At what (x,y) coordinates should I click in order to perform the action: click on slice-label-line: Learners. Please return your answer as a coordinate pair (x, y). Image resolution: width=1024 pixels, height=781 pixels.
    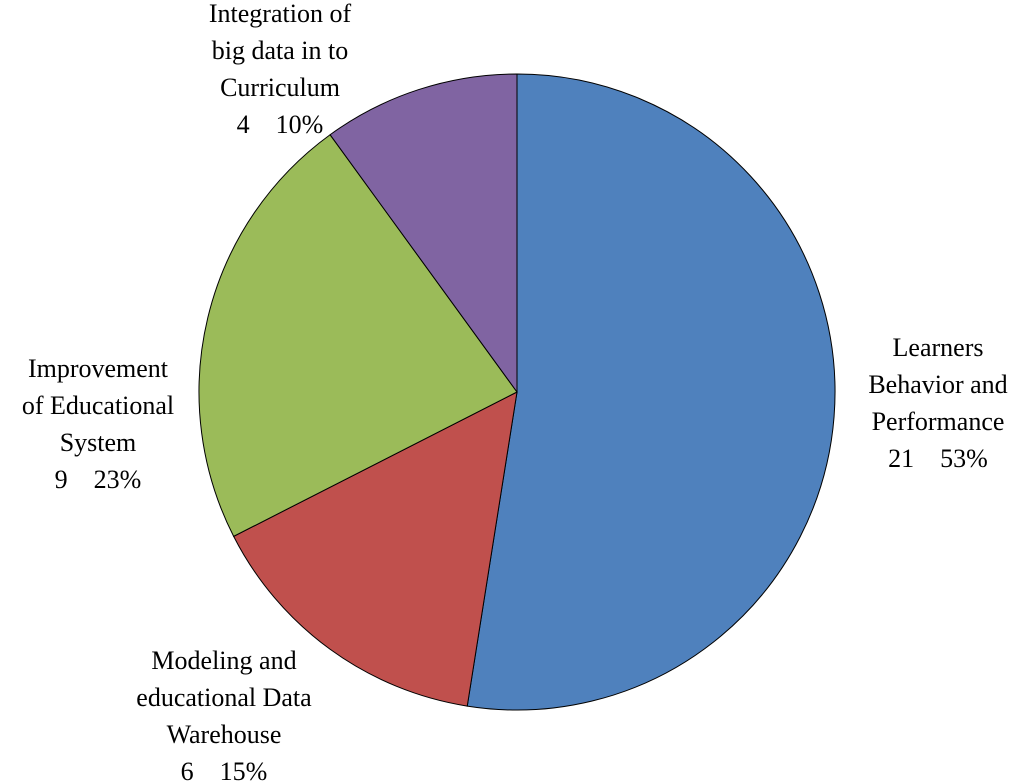
    Looking at the image, I should click on (938, 347).